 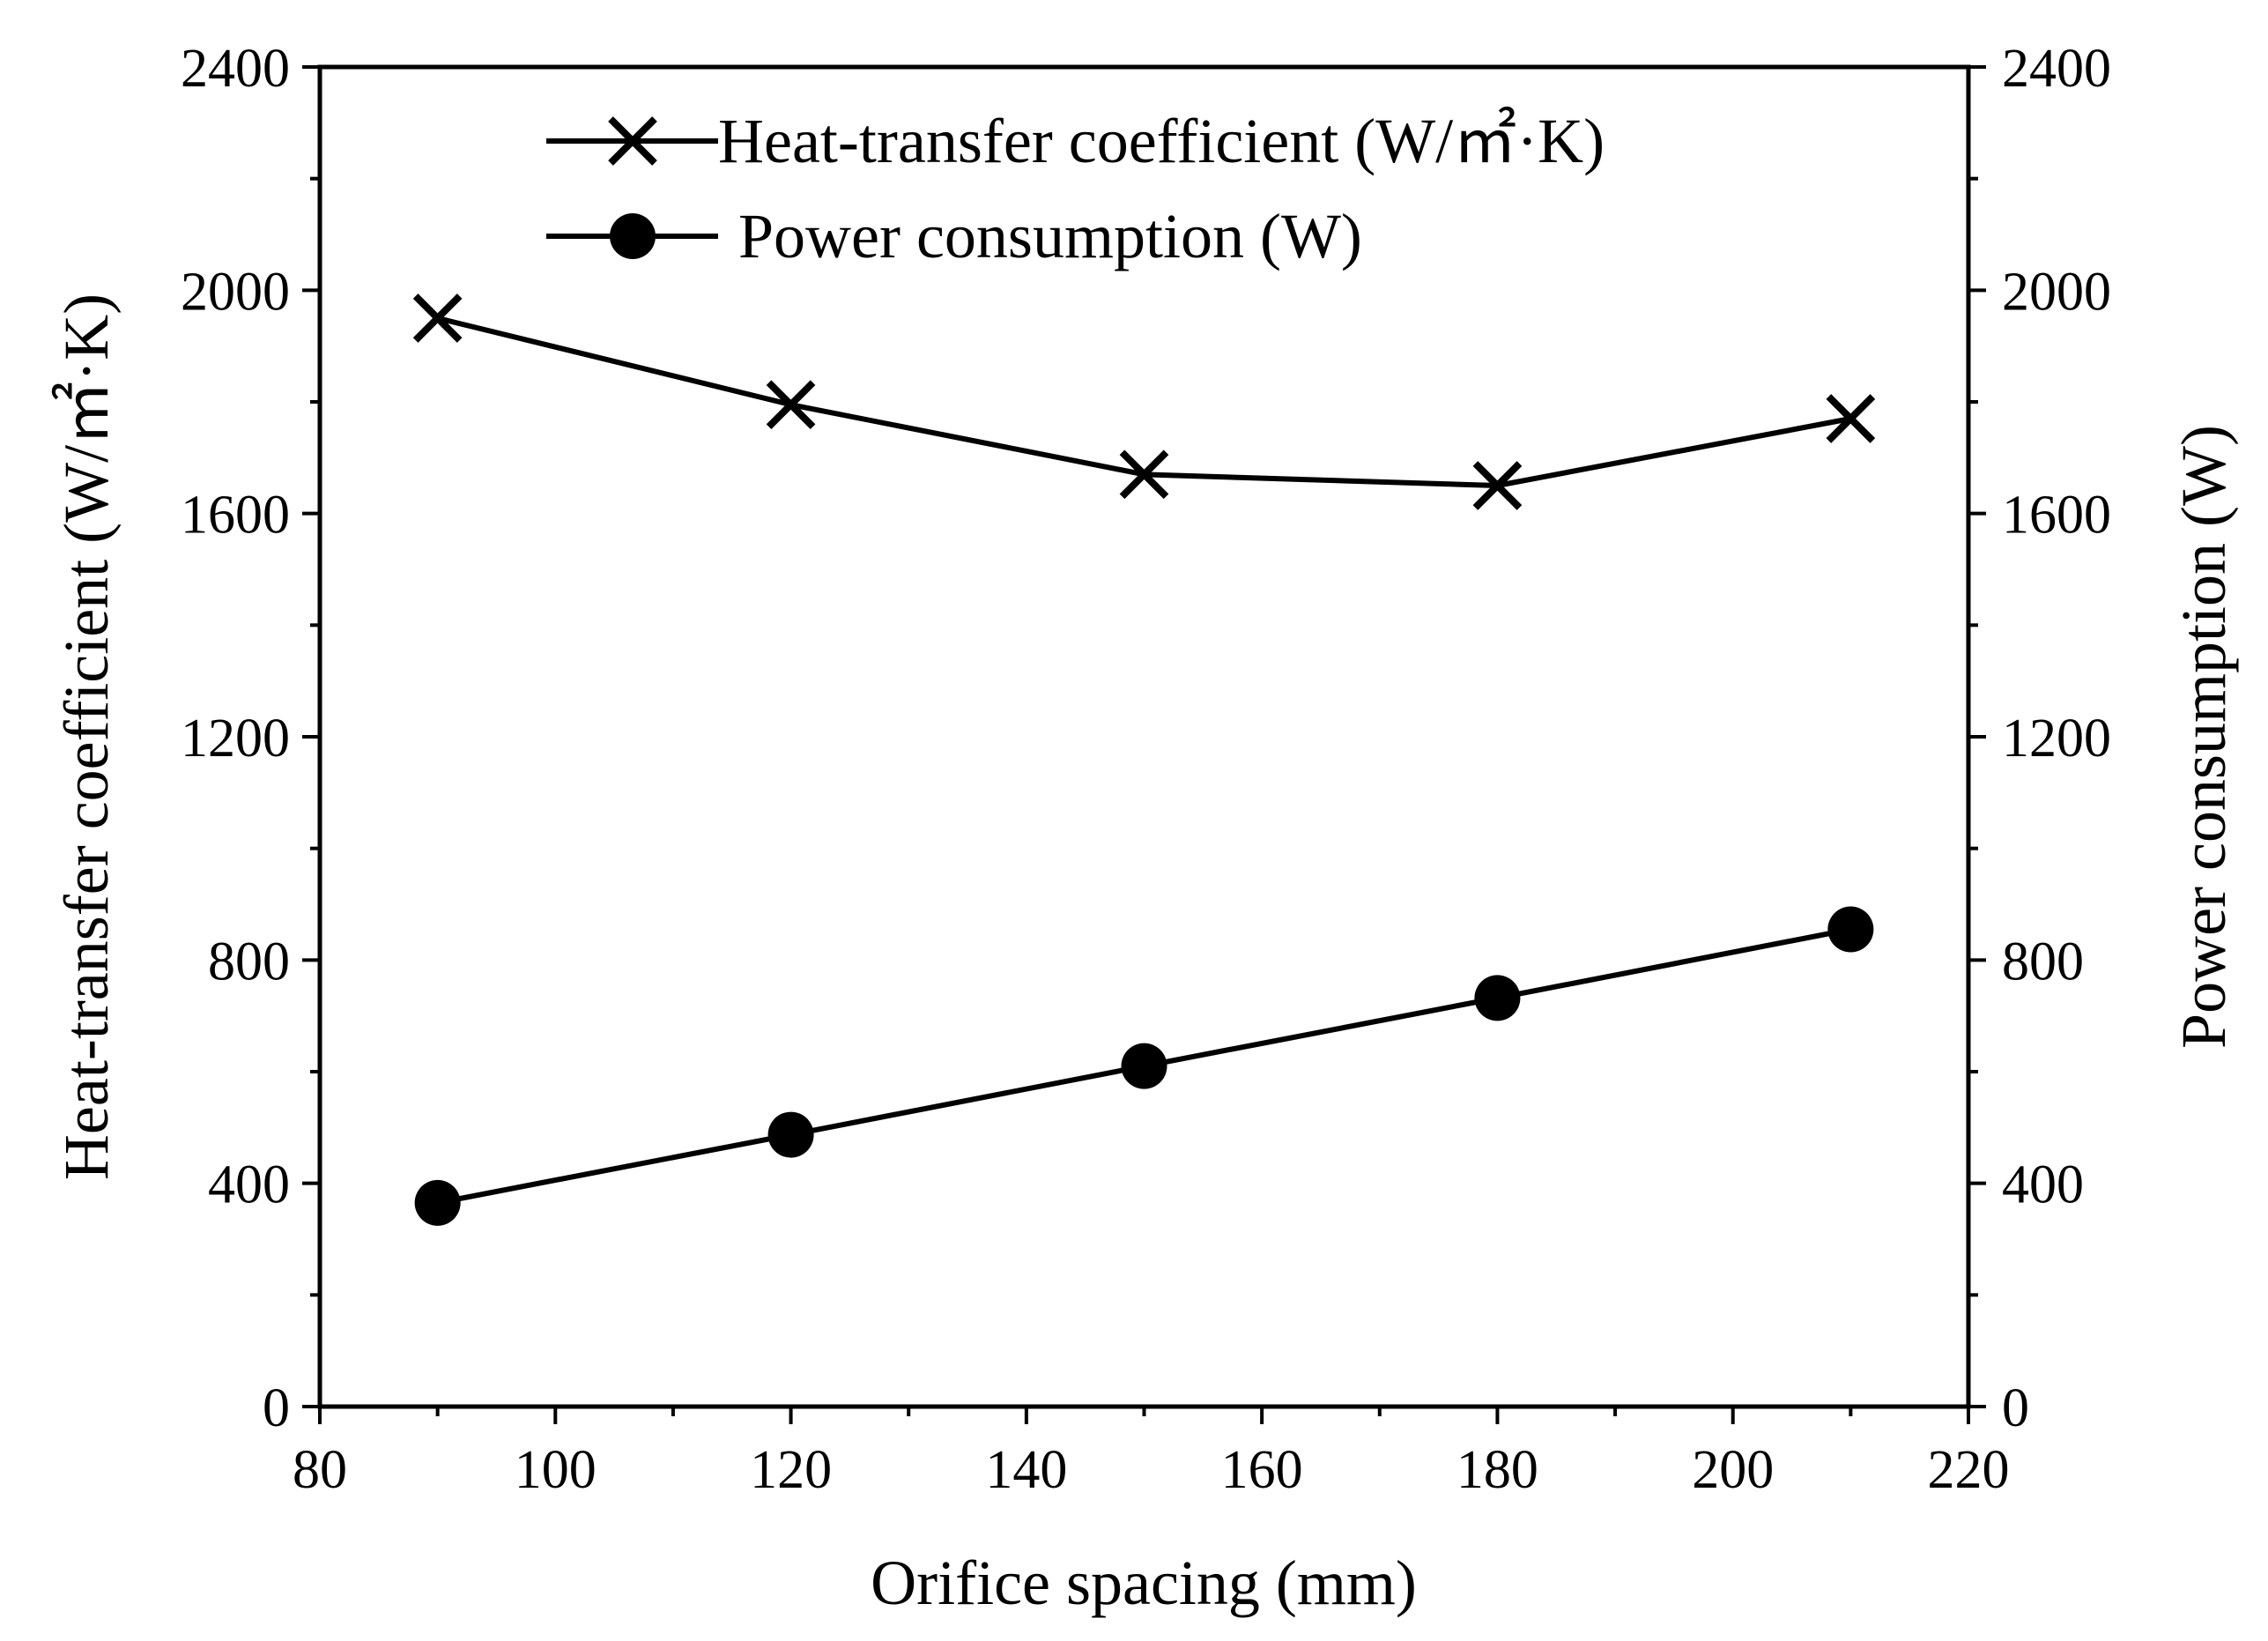 I want to click on right-y-tick-label-2000: 2000, so click(x=2056, y=292).